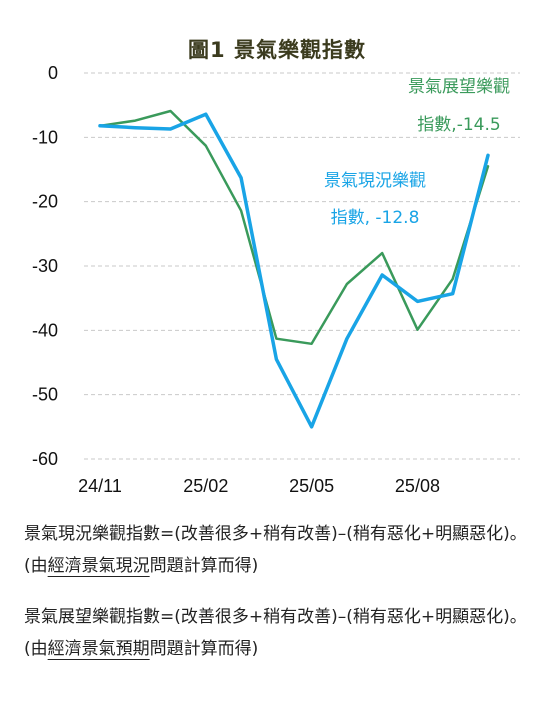 The width and height of the screenshot is (554, 702). What do you see at coordinates (53, 73) in the screenshot?
I see `y-tick-label: 0` at bounding box center [53, 73].